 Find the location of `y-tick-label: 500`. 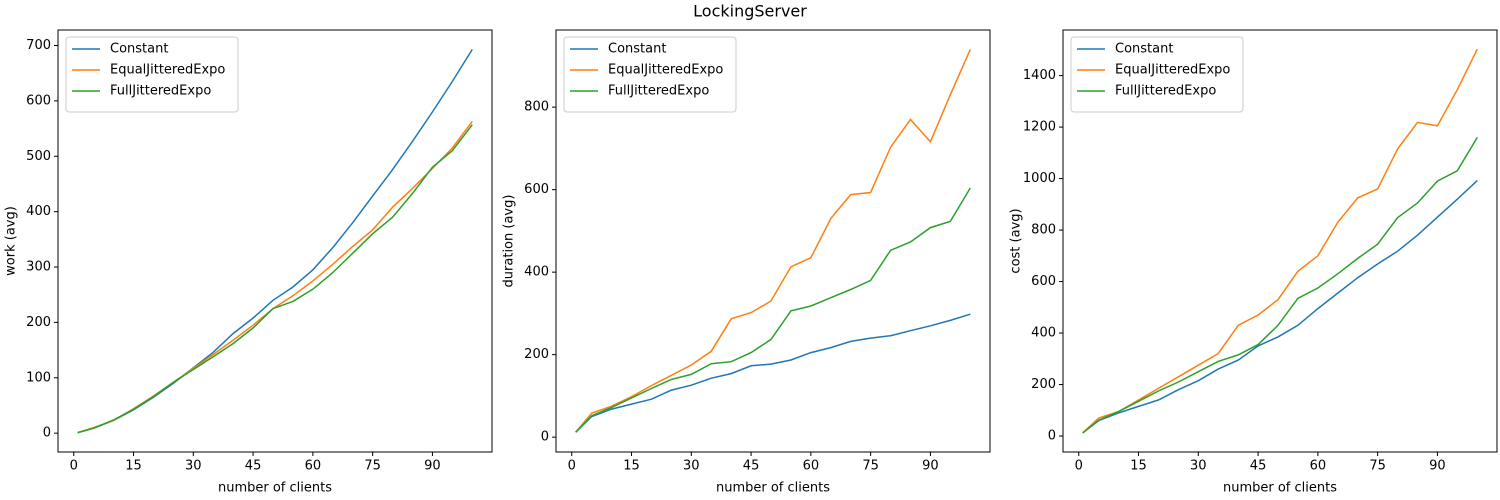

y-tick-label: 500 is located at coordinates (38, 156).